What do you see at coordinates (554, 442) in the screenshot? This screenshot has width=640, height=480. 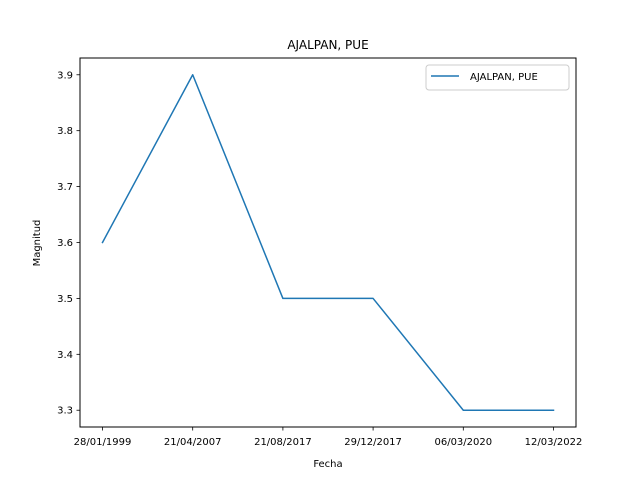 I see `x-tick-label: 12/03/2022` at bounding box center [554, 442].